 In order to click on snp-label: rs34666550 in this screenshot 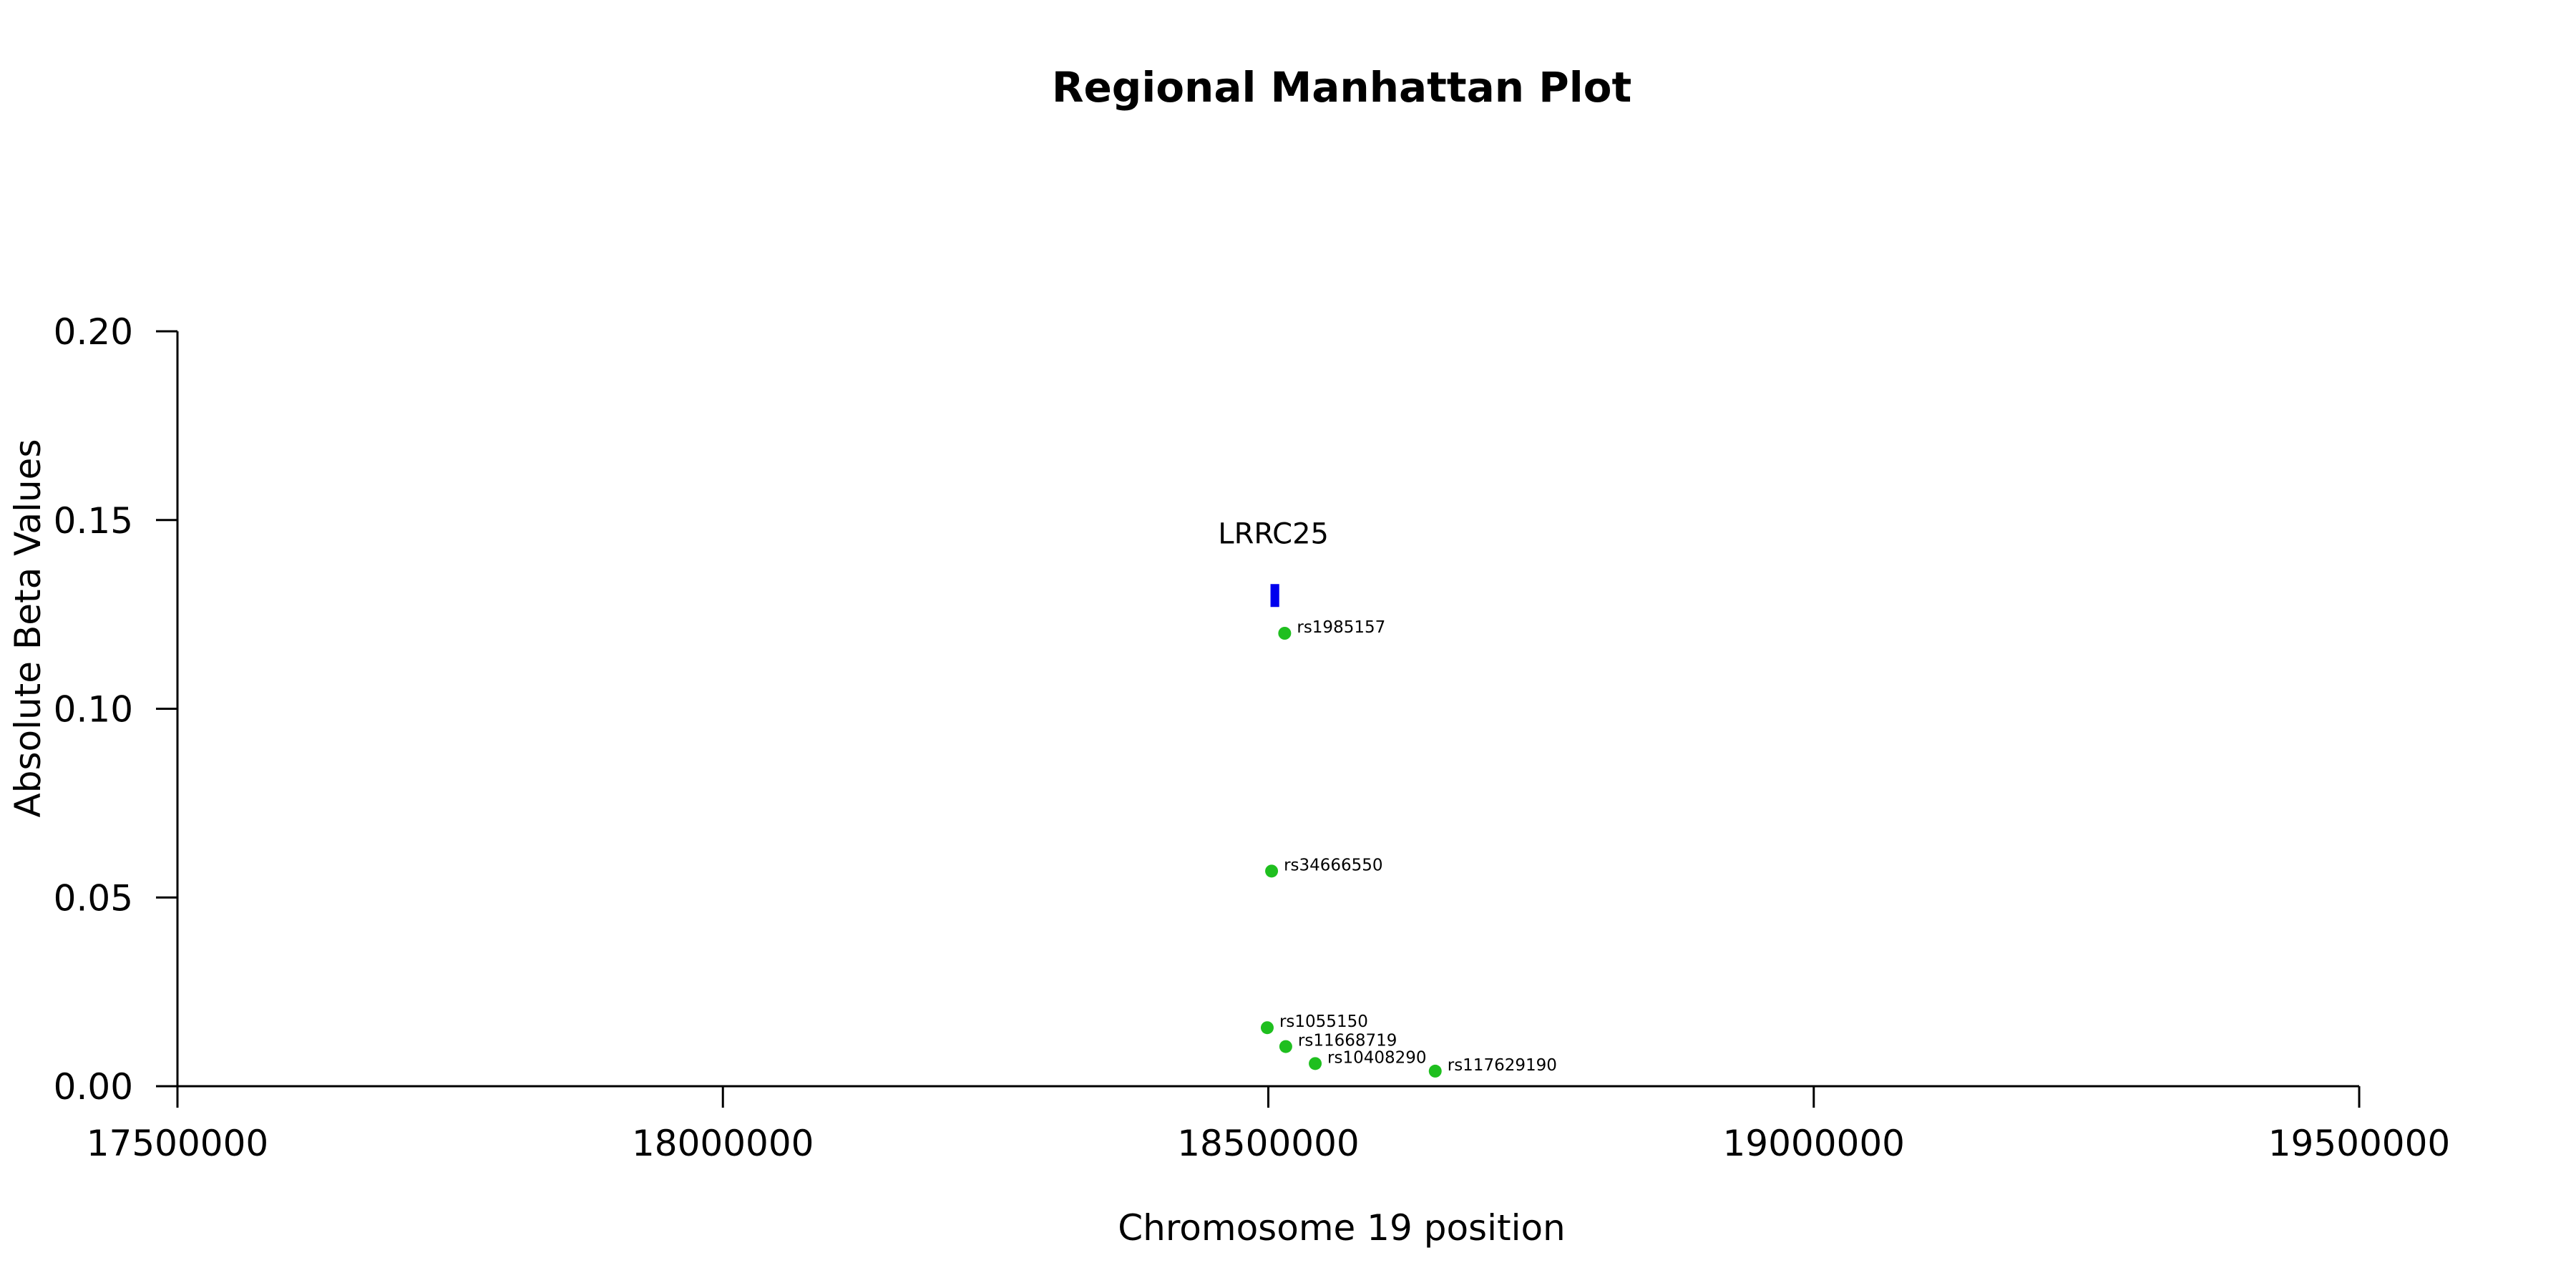, I will do `click(1333, 865)`.